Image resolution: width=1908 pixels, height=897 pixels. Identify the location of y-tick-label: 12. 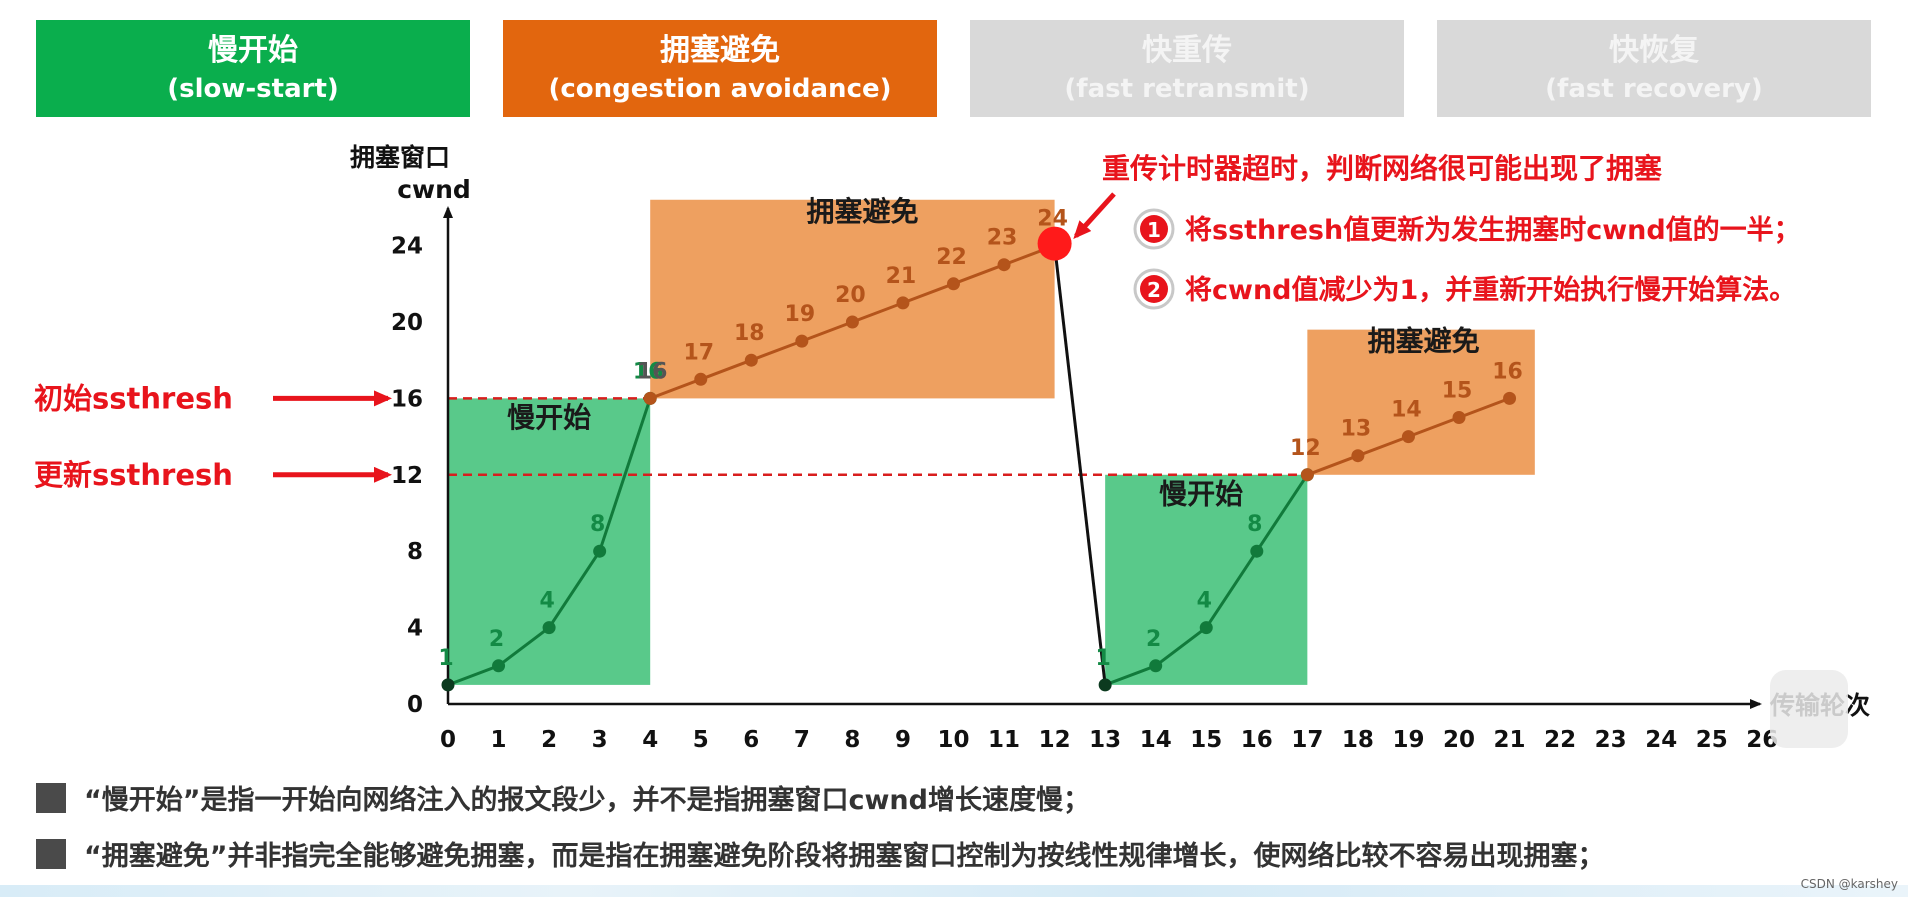
(407, 476).